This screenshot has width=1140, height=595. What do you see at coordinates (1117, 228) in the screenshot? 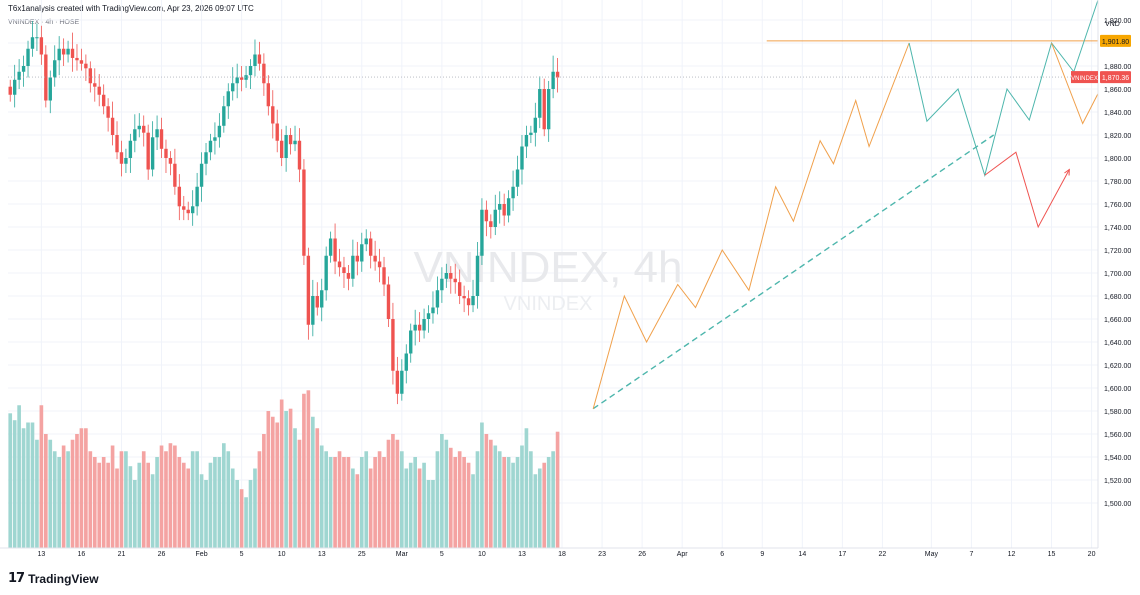
I see `price-tick-label: 1,740.00` at bounding box center [1117, 228].